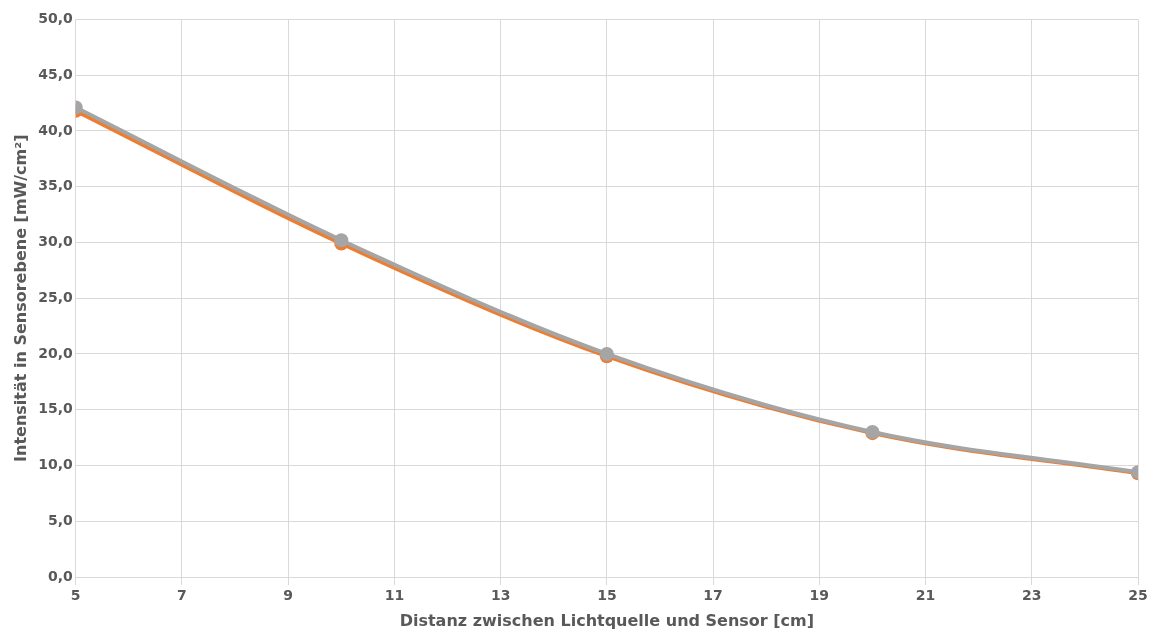 The height and width of the screenshot is (643, 1166). Describe the element at coordinates (182, 595) in the screenshot. I see `x-tick-label: 7` at that location.